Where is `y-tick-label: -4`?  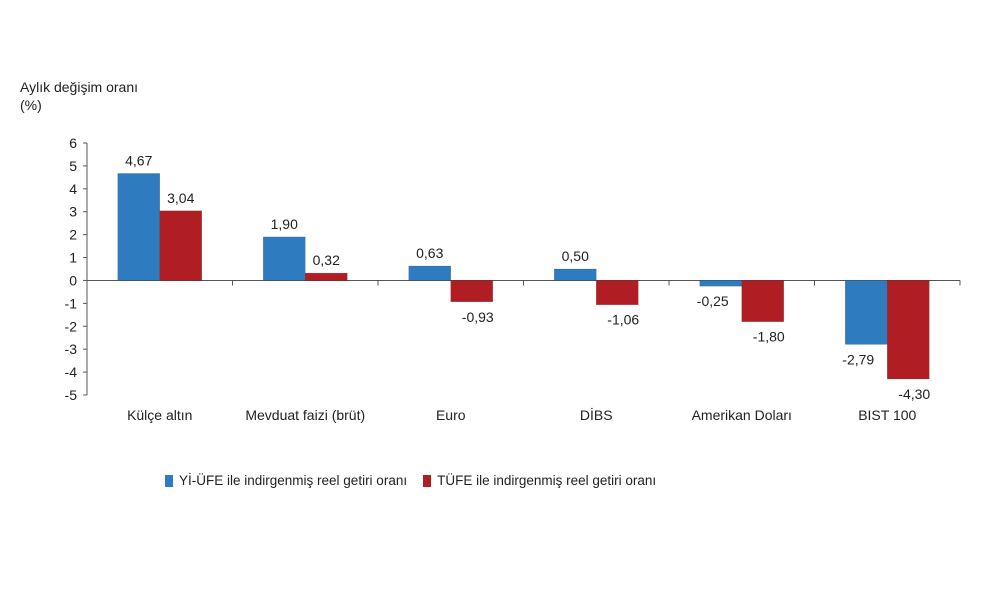 y-tick-label: -4 is located at coordinates (71, 372).